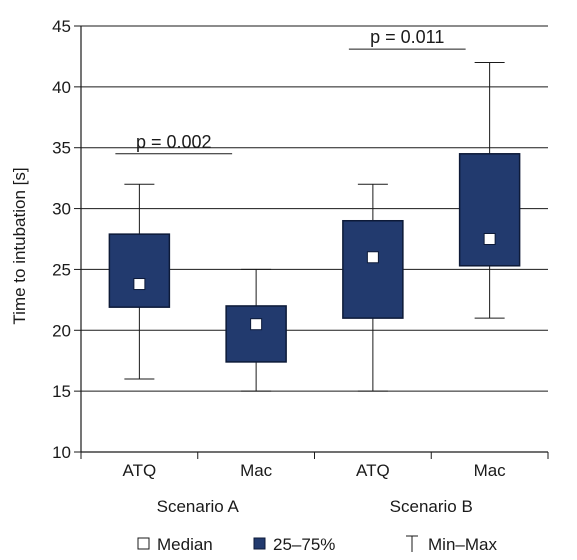 The image size is (577, 560). I want to click on legend-item-1: 25–75%, so click(294, 544).